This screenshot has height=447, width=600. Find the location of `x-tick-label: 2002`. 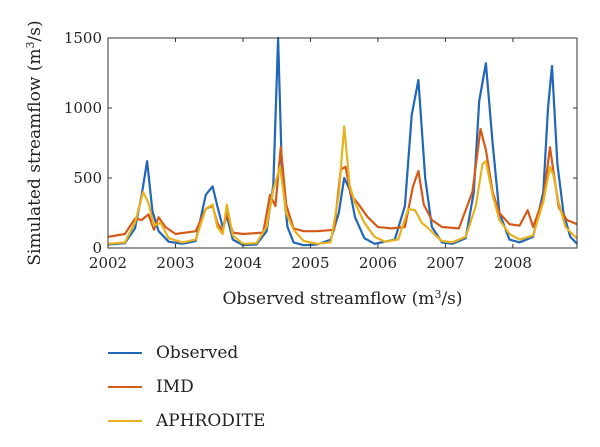

x-tick-label: 2002 is located at coordinates (108, 263).